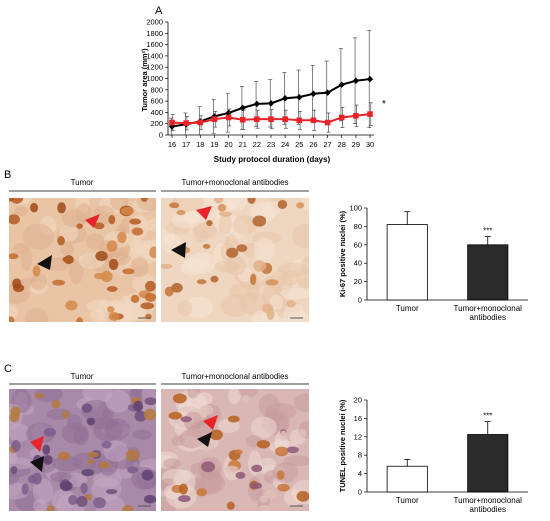 The image size is (550, 521). What do you see at coordinates (210, 422) in the screenshot?
I see `red-arrowhead` at bounding box center [210, 422].